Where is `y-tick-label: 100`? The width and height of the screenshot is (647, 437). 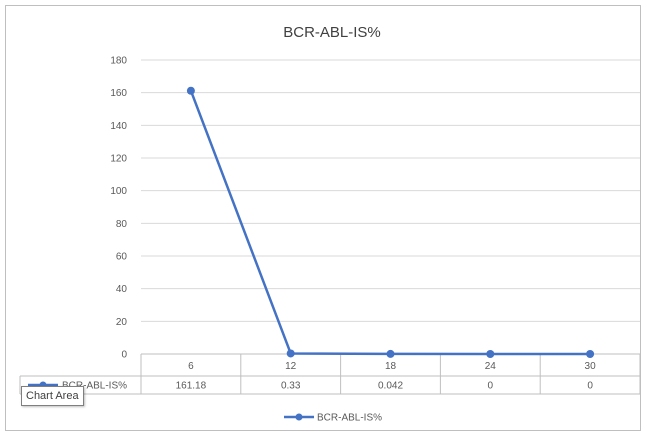
y-tick-label: 100 is located at coordinates (118, 191).